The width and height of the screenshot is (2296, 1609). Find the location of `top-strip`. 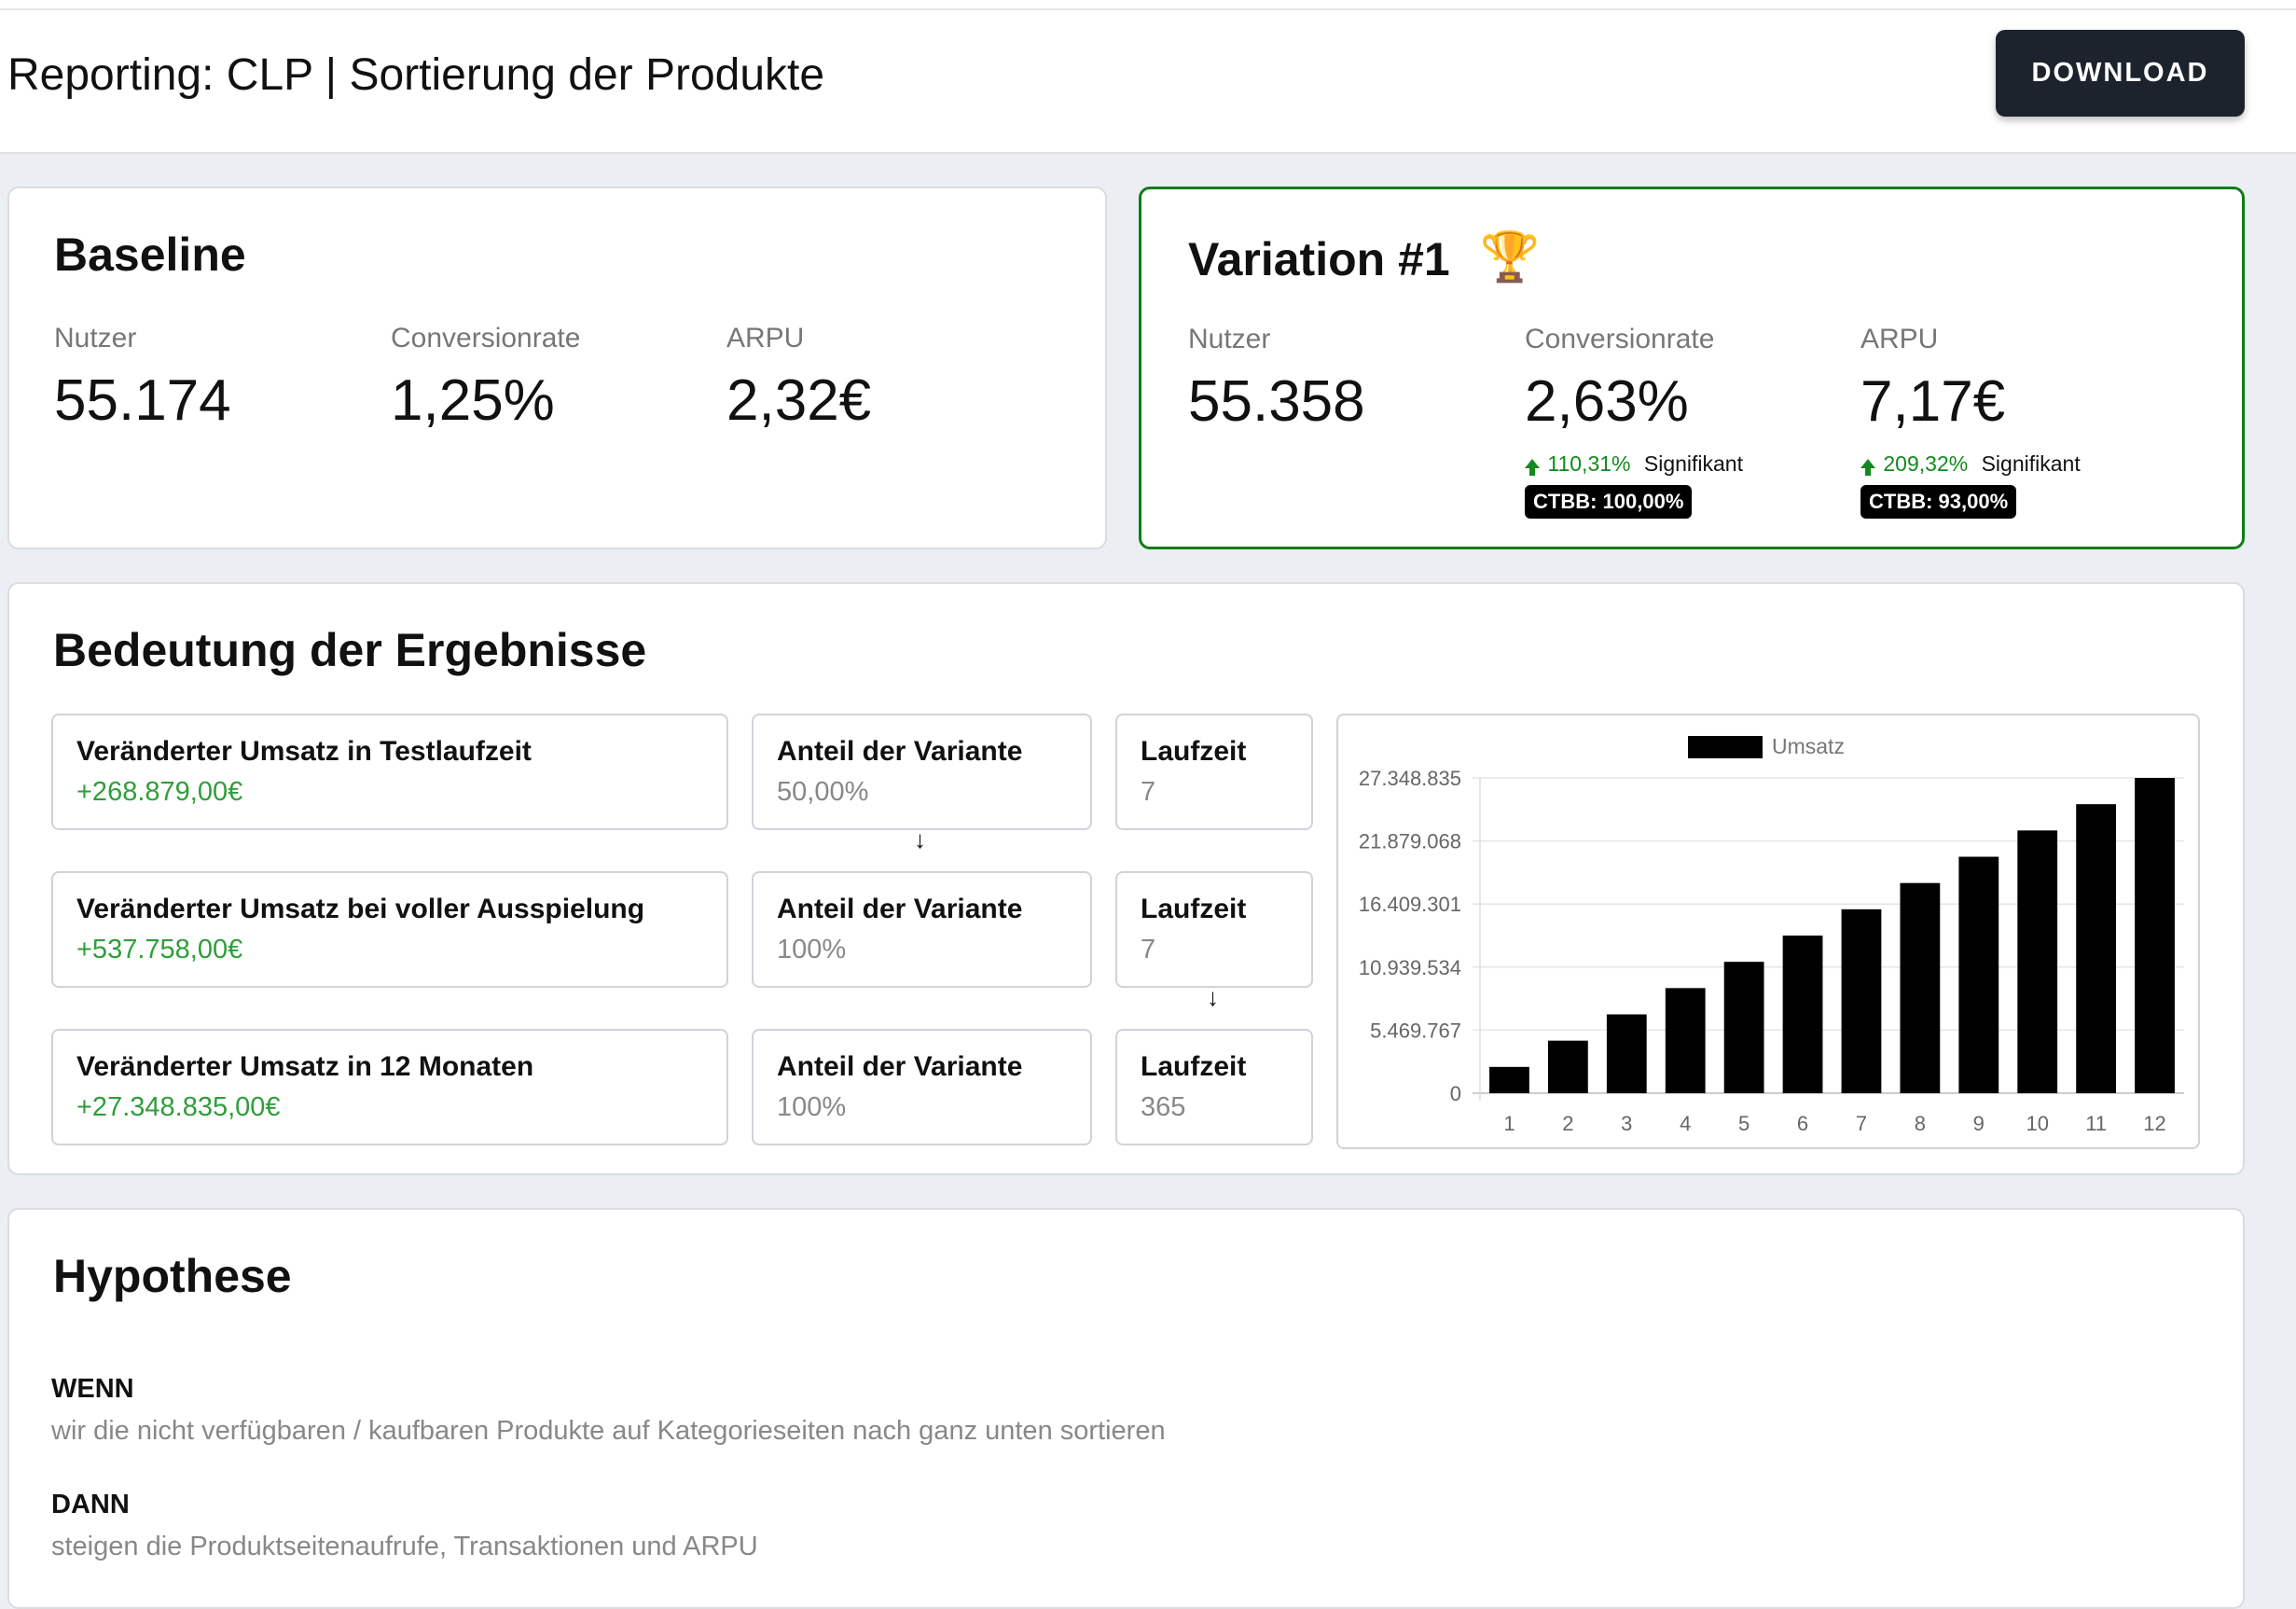

top-strip is located at coordinates (1148, 5).